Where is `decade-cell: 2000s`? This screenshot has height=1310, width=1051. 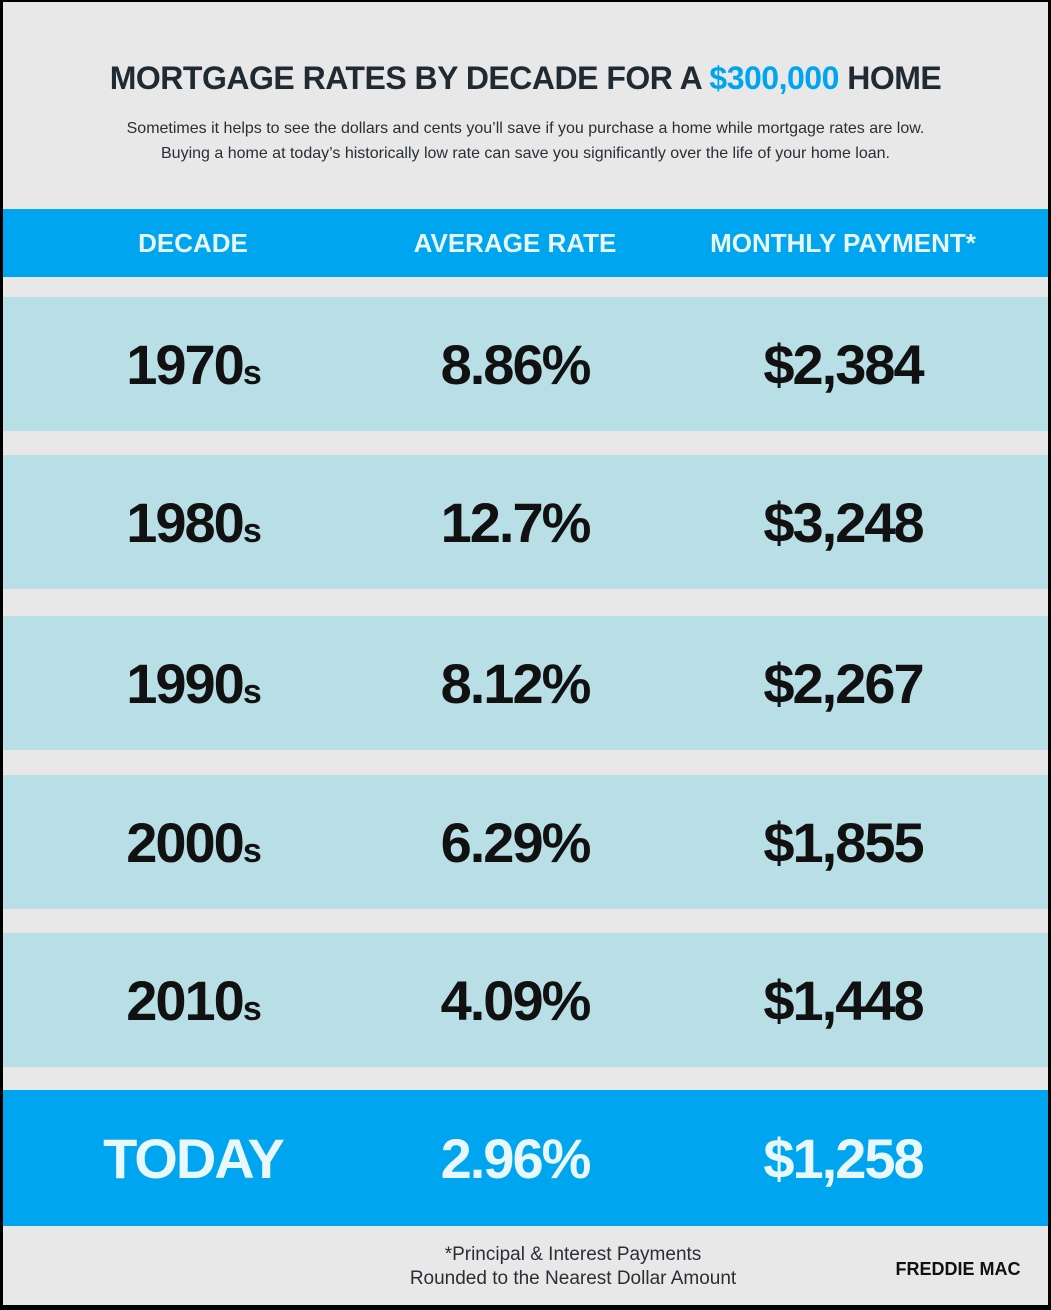 decade-cell: 2000s is located at coordinates (193, 842).